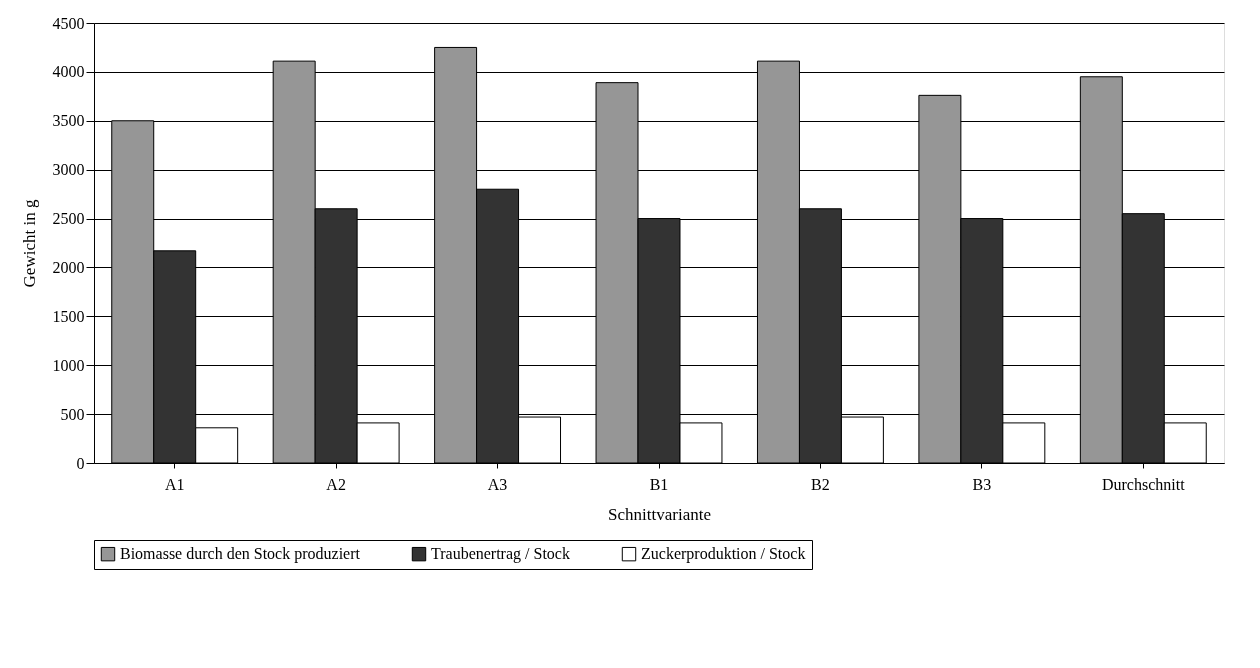  What do you see at coordinates (68, 219) in the screenshot?
I see `y-tick-label: 2500` at bounding box center [68, 219].